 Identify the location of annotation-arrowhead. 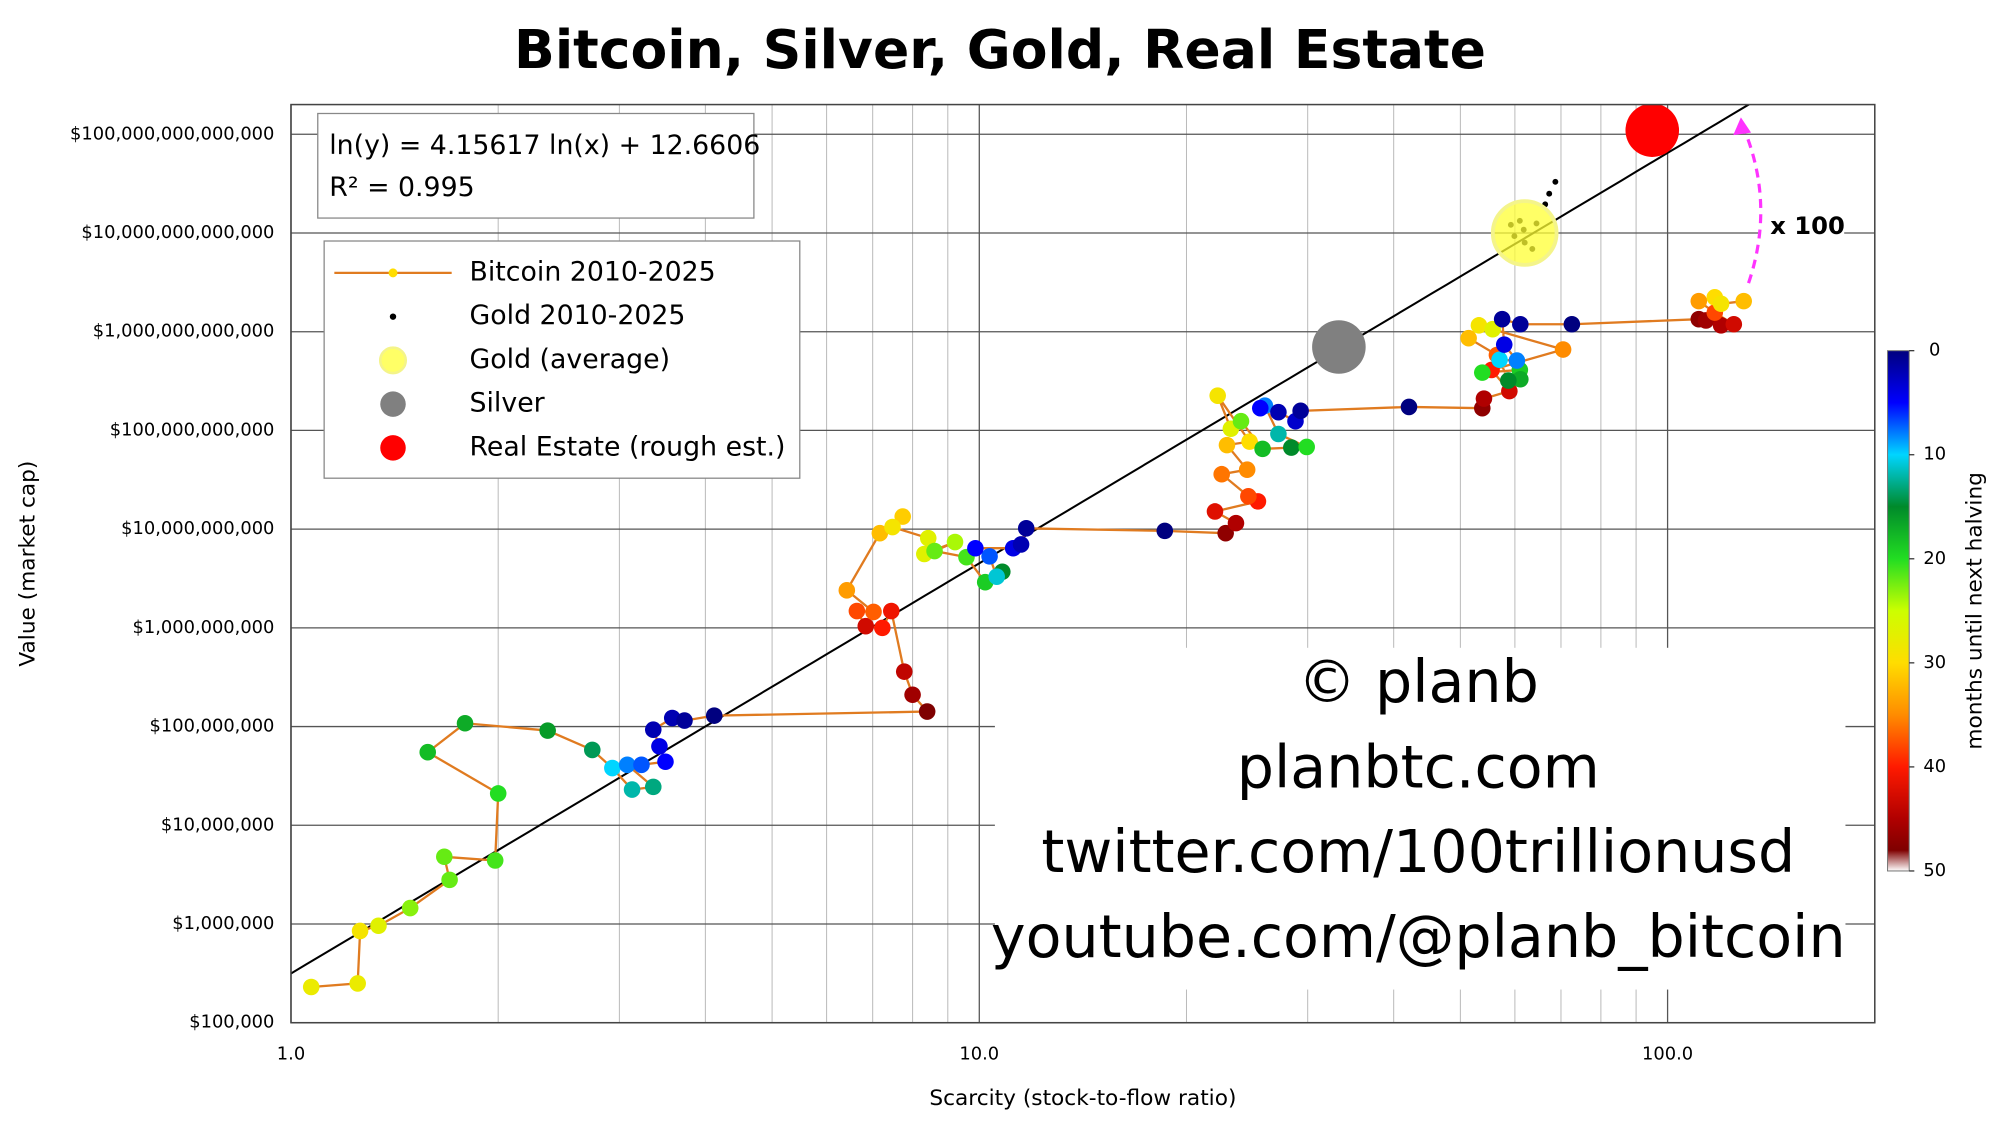
(1742, 126).